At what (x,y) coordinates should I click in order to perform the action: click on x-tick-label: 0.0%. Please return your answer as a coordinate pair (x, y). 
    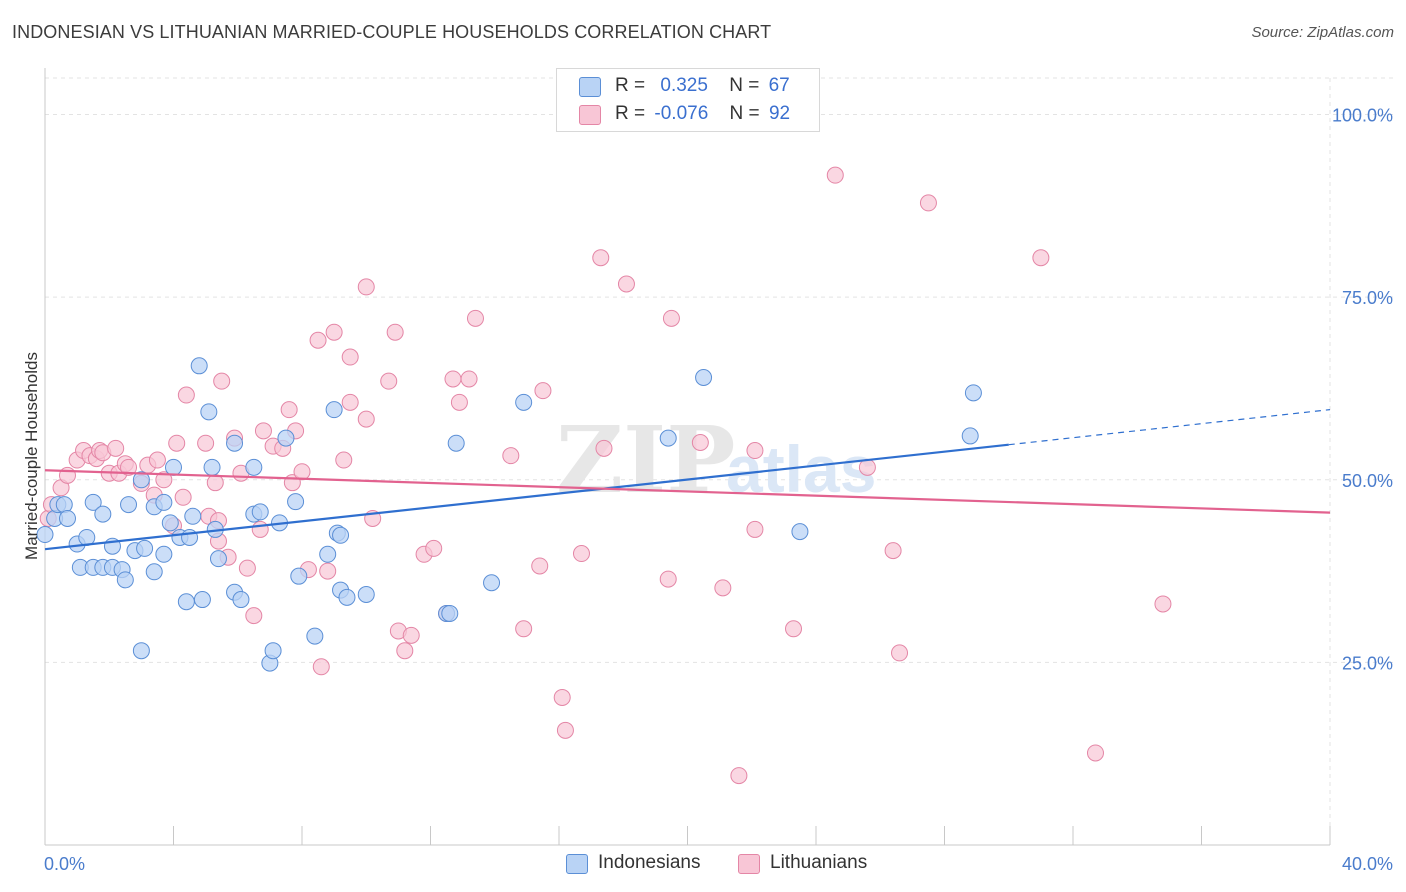
    Looking at the image, I should click on (64, 864).